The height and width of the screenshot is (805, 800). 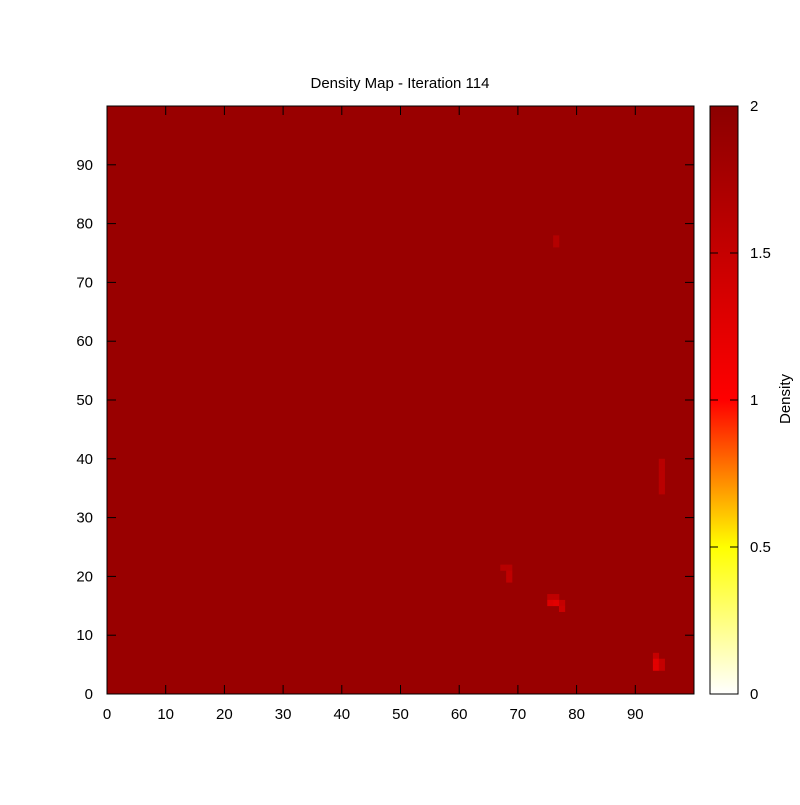 What do you see at coordinates (754, 106) in the screenshot?
I see `colorbar-tick-label: 2` at bounding box center [754, 106].